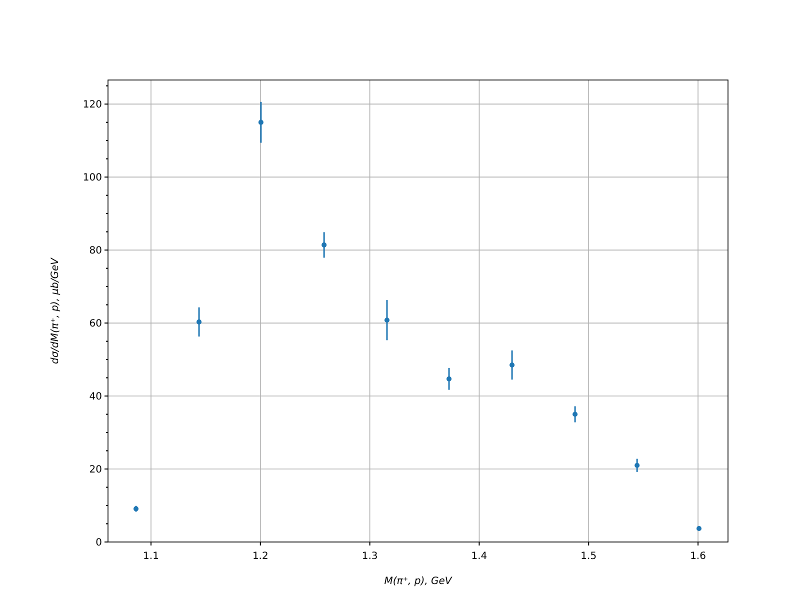  I want to click on y-tick-label: 120, so click(92, 105).